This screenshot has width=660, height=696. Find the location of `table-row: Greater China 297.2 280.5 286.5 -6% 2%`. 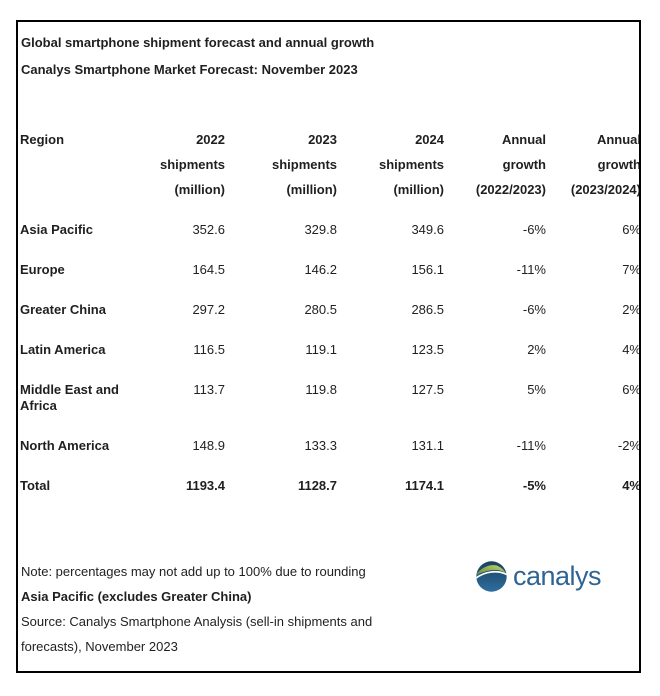

table-row: Greater China 297.2 280.5 286.5 -6% 2% is located at coordinates (330, 310).